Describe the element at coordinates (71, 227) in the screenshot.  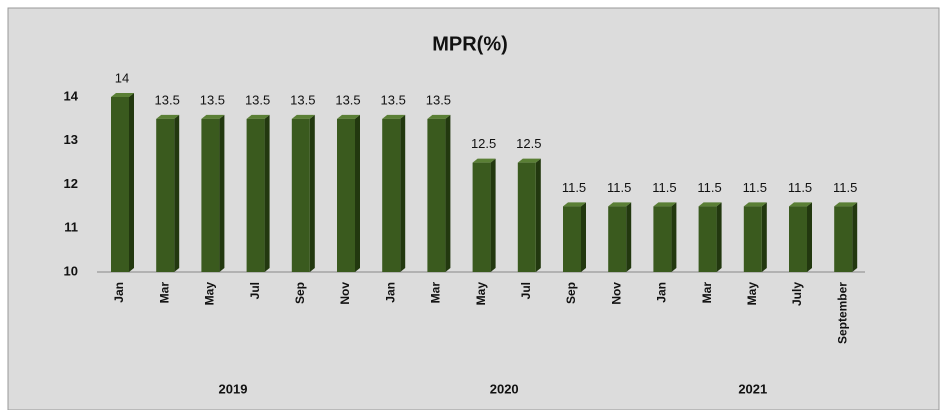
I see `y-tick-label: 11` at that location.